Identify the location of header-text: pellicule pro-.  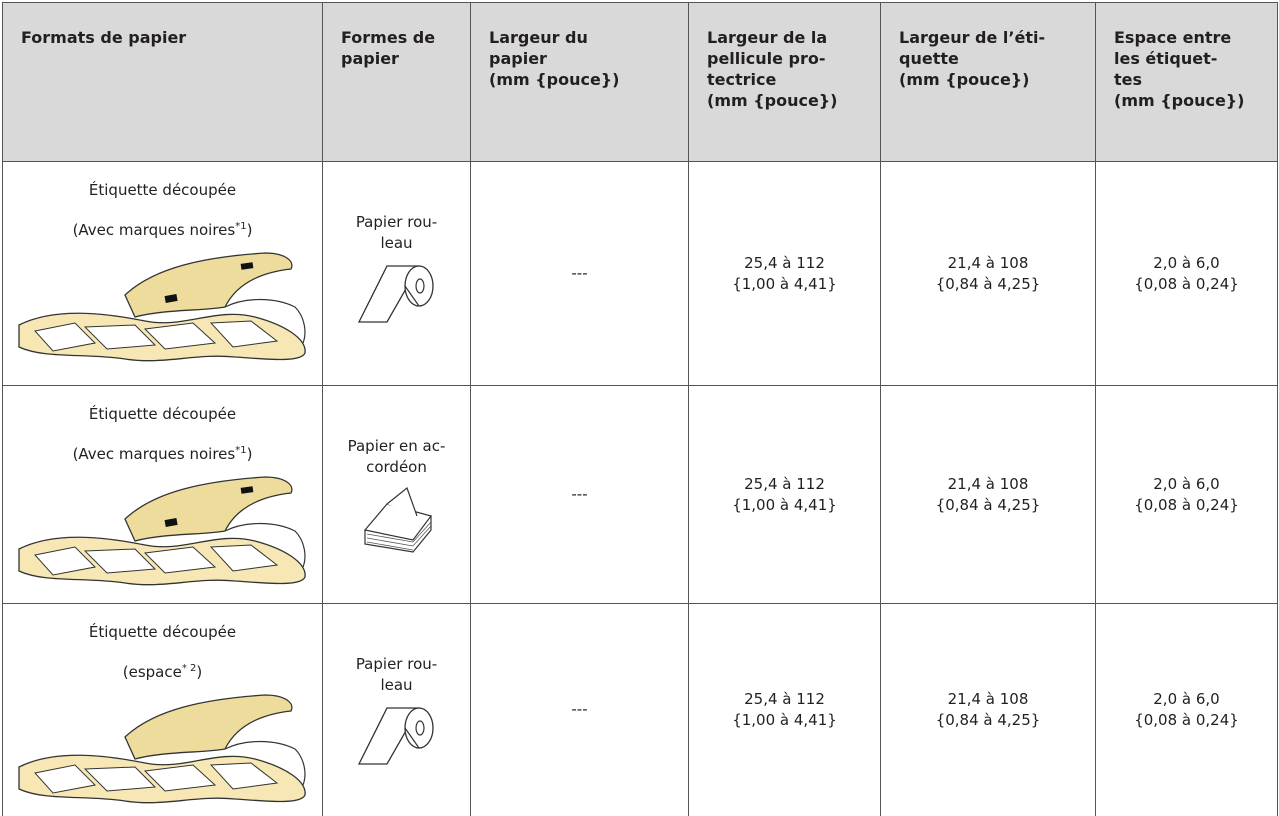
(766, 58).